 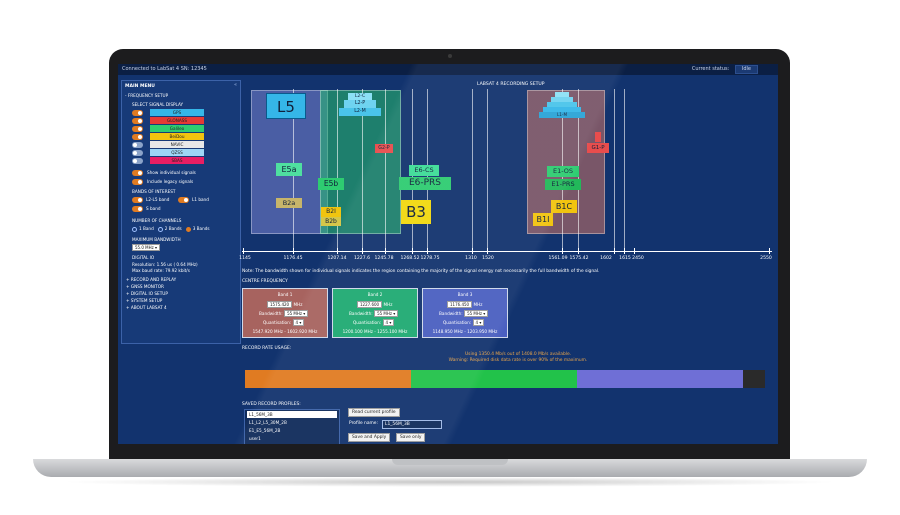 What do you see at coordinates (285, 331) in the screenshot?
I see `band-range: 1547.920 MHz - 1602.920 MHz` at bounding box center [285, 331].